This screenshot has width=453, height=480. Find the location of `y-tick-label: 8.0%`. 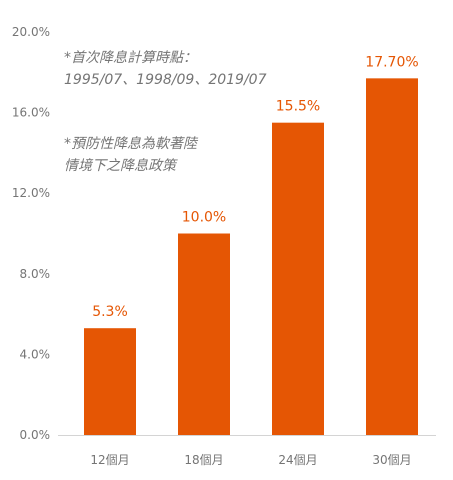

y-tick-label: 8.0% is located at coordinates (35, 274).